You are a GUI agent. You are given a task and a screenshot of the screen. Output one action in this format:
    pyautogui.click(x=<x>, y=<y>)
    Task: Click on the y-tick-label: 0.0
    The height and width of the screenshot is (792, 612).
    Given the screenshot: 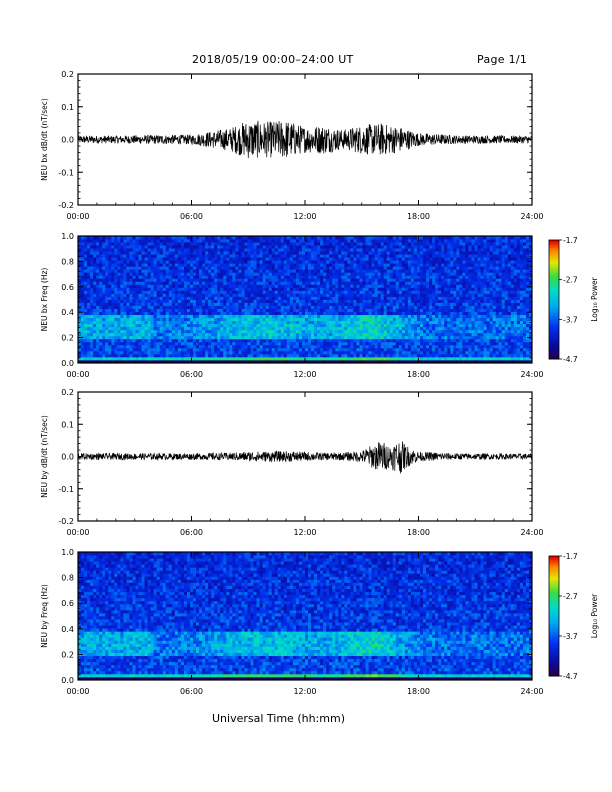 What is the action you would take?
    pyautogui.click(x=67, y=140)
    